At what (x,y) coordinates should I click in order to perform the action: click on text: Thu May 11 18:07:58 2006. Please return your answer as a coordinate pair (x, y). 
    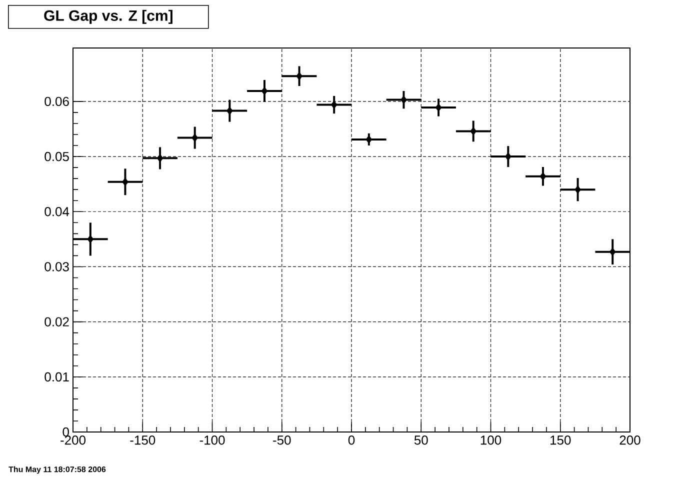
    Looking at the image, I should click on (57, 470).